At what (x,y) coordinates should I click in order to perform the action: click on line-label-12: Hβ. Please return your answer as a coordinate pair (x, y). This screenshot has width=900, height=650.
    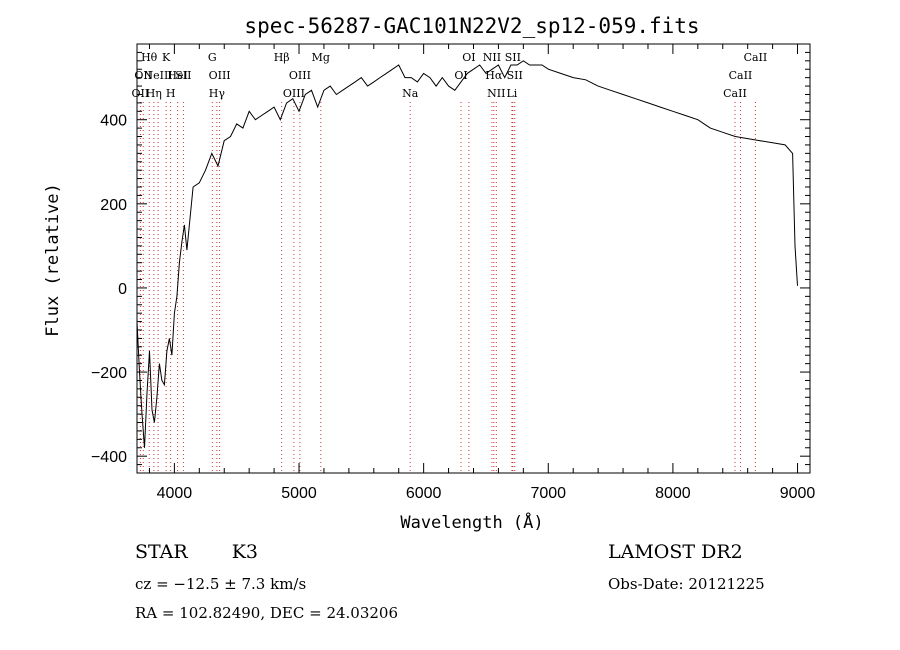
    Looking at the image, I should click on (282, 57).